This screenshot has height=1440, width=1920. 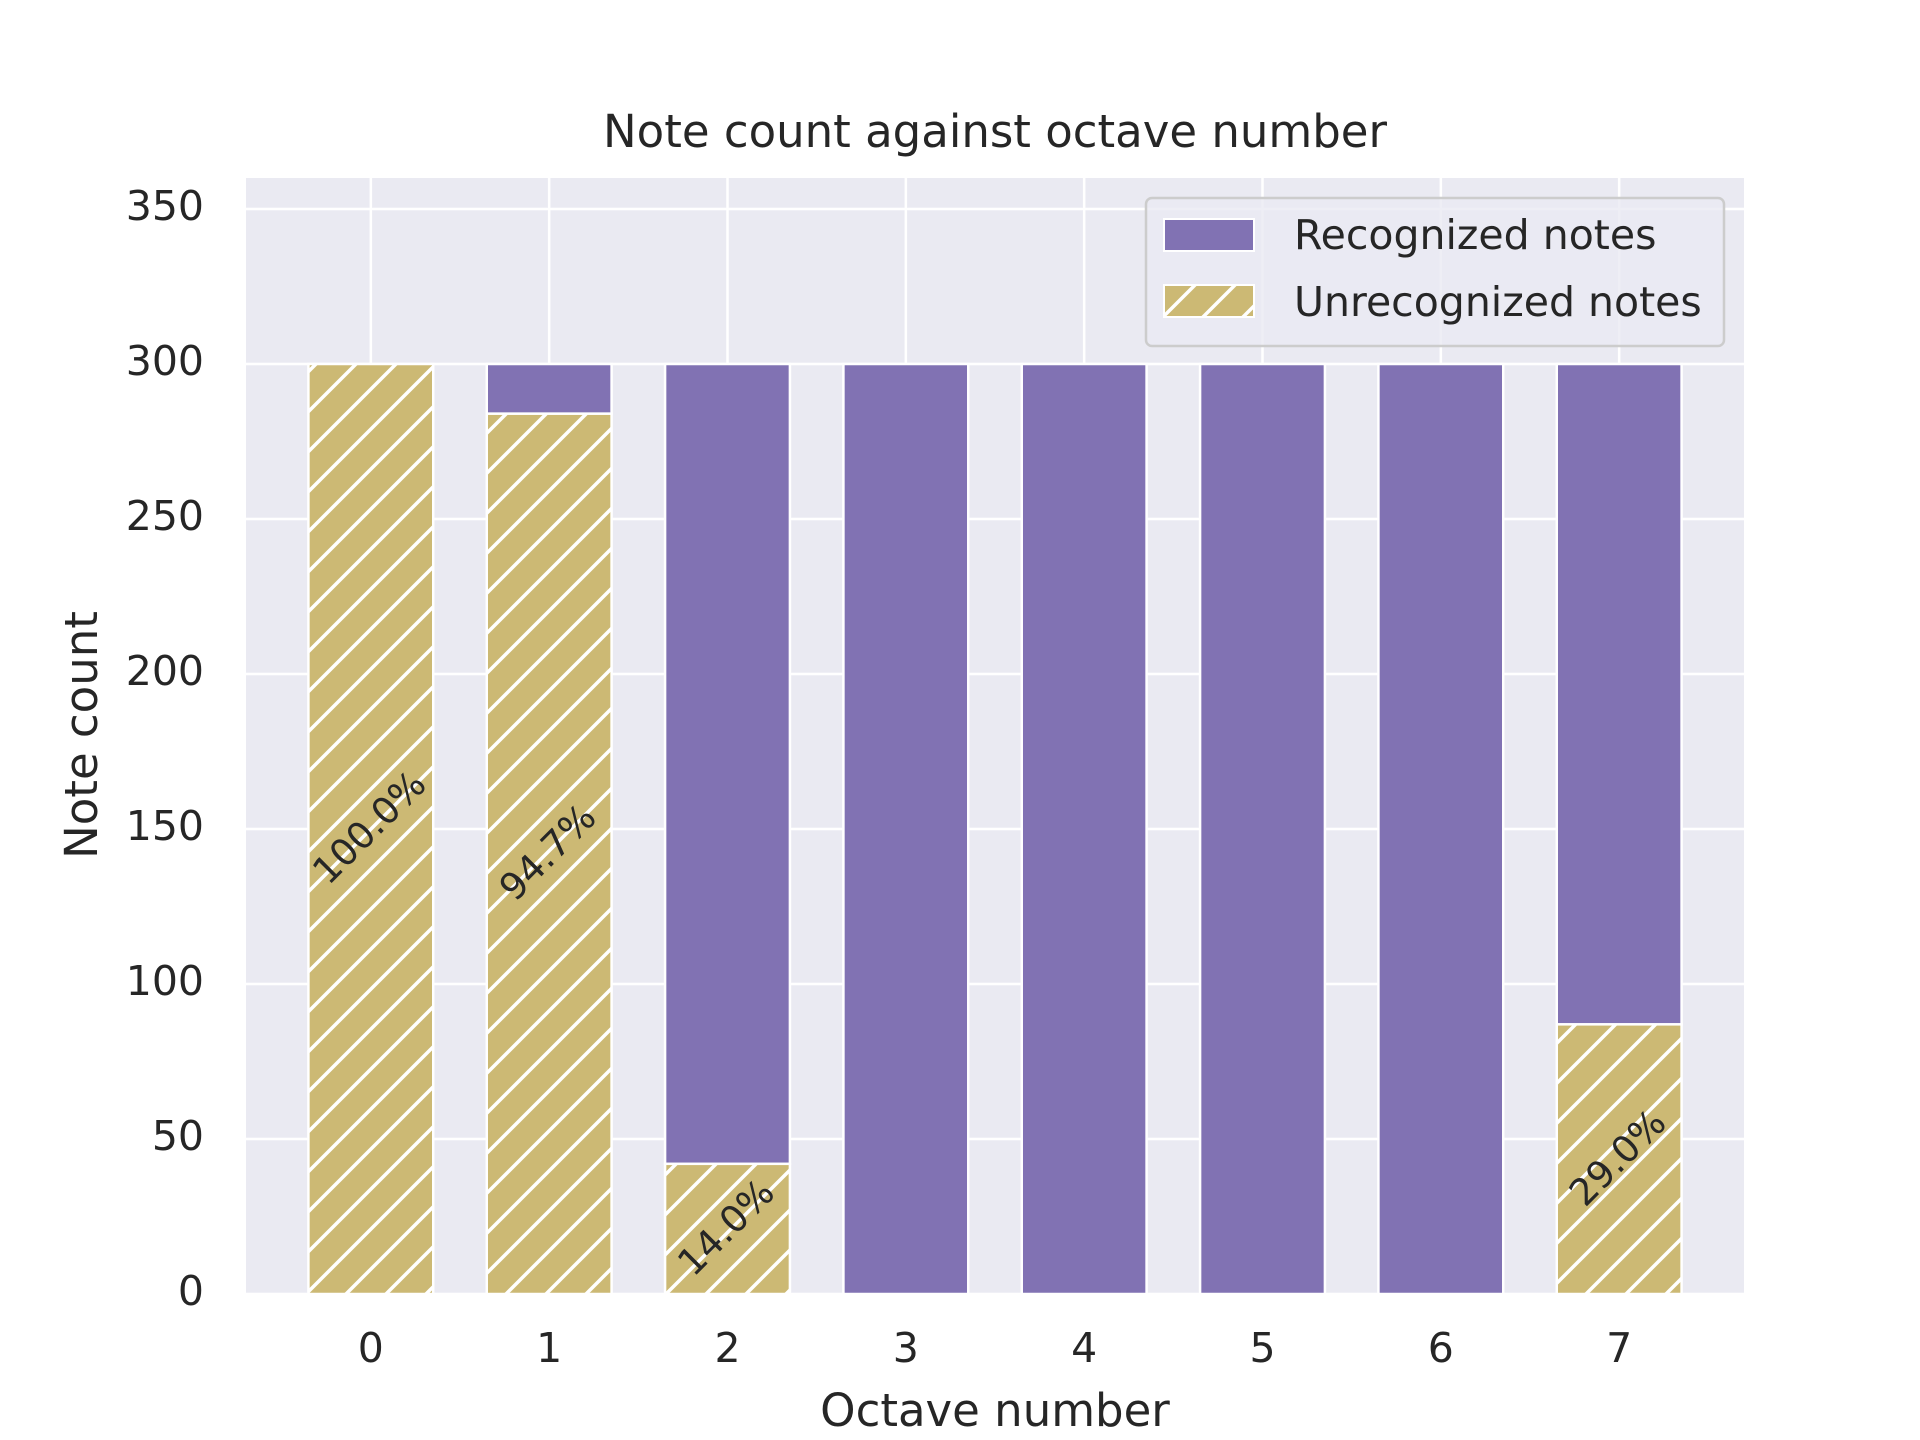 I want to click on x-tick-label: 5, so click(x=1262, y=1348).